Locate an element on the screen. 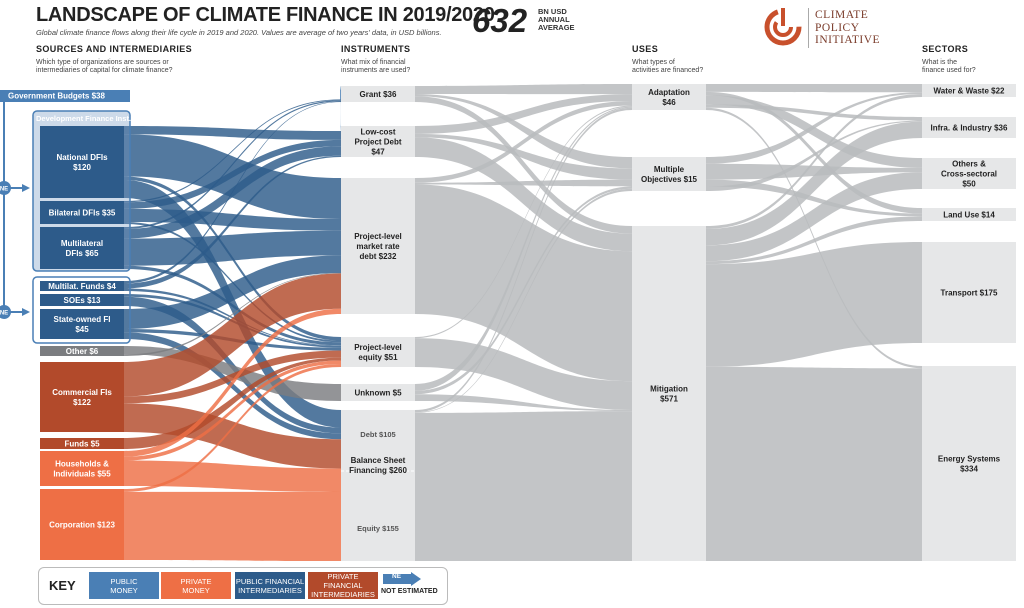 This screenshot has height=608, width=1024. source-node-multidfi is located at coordinates (82, 248).